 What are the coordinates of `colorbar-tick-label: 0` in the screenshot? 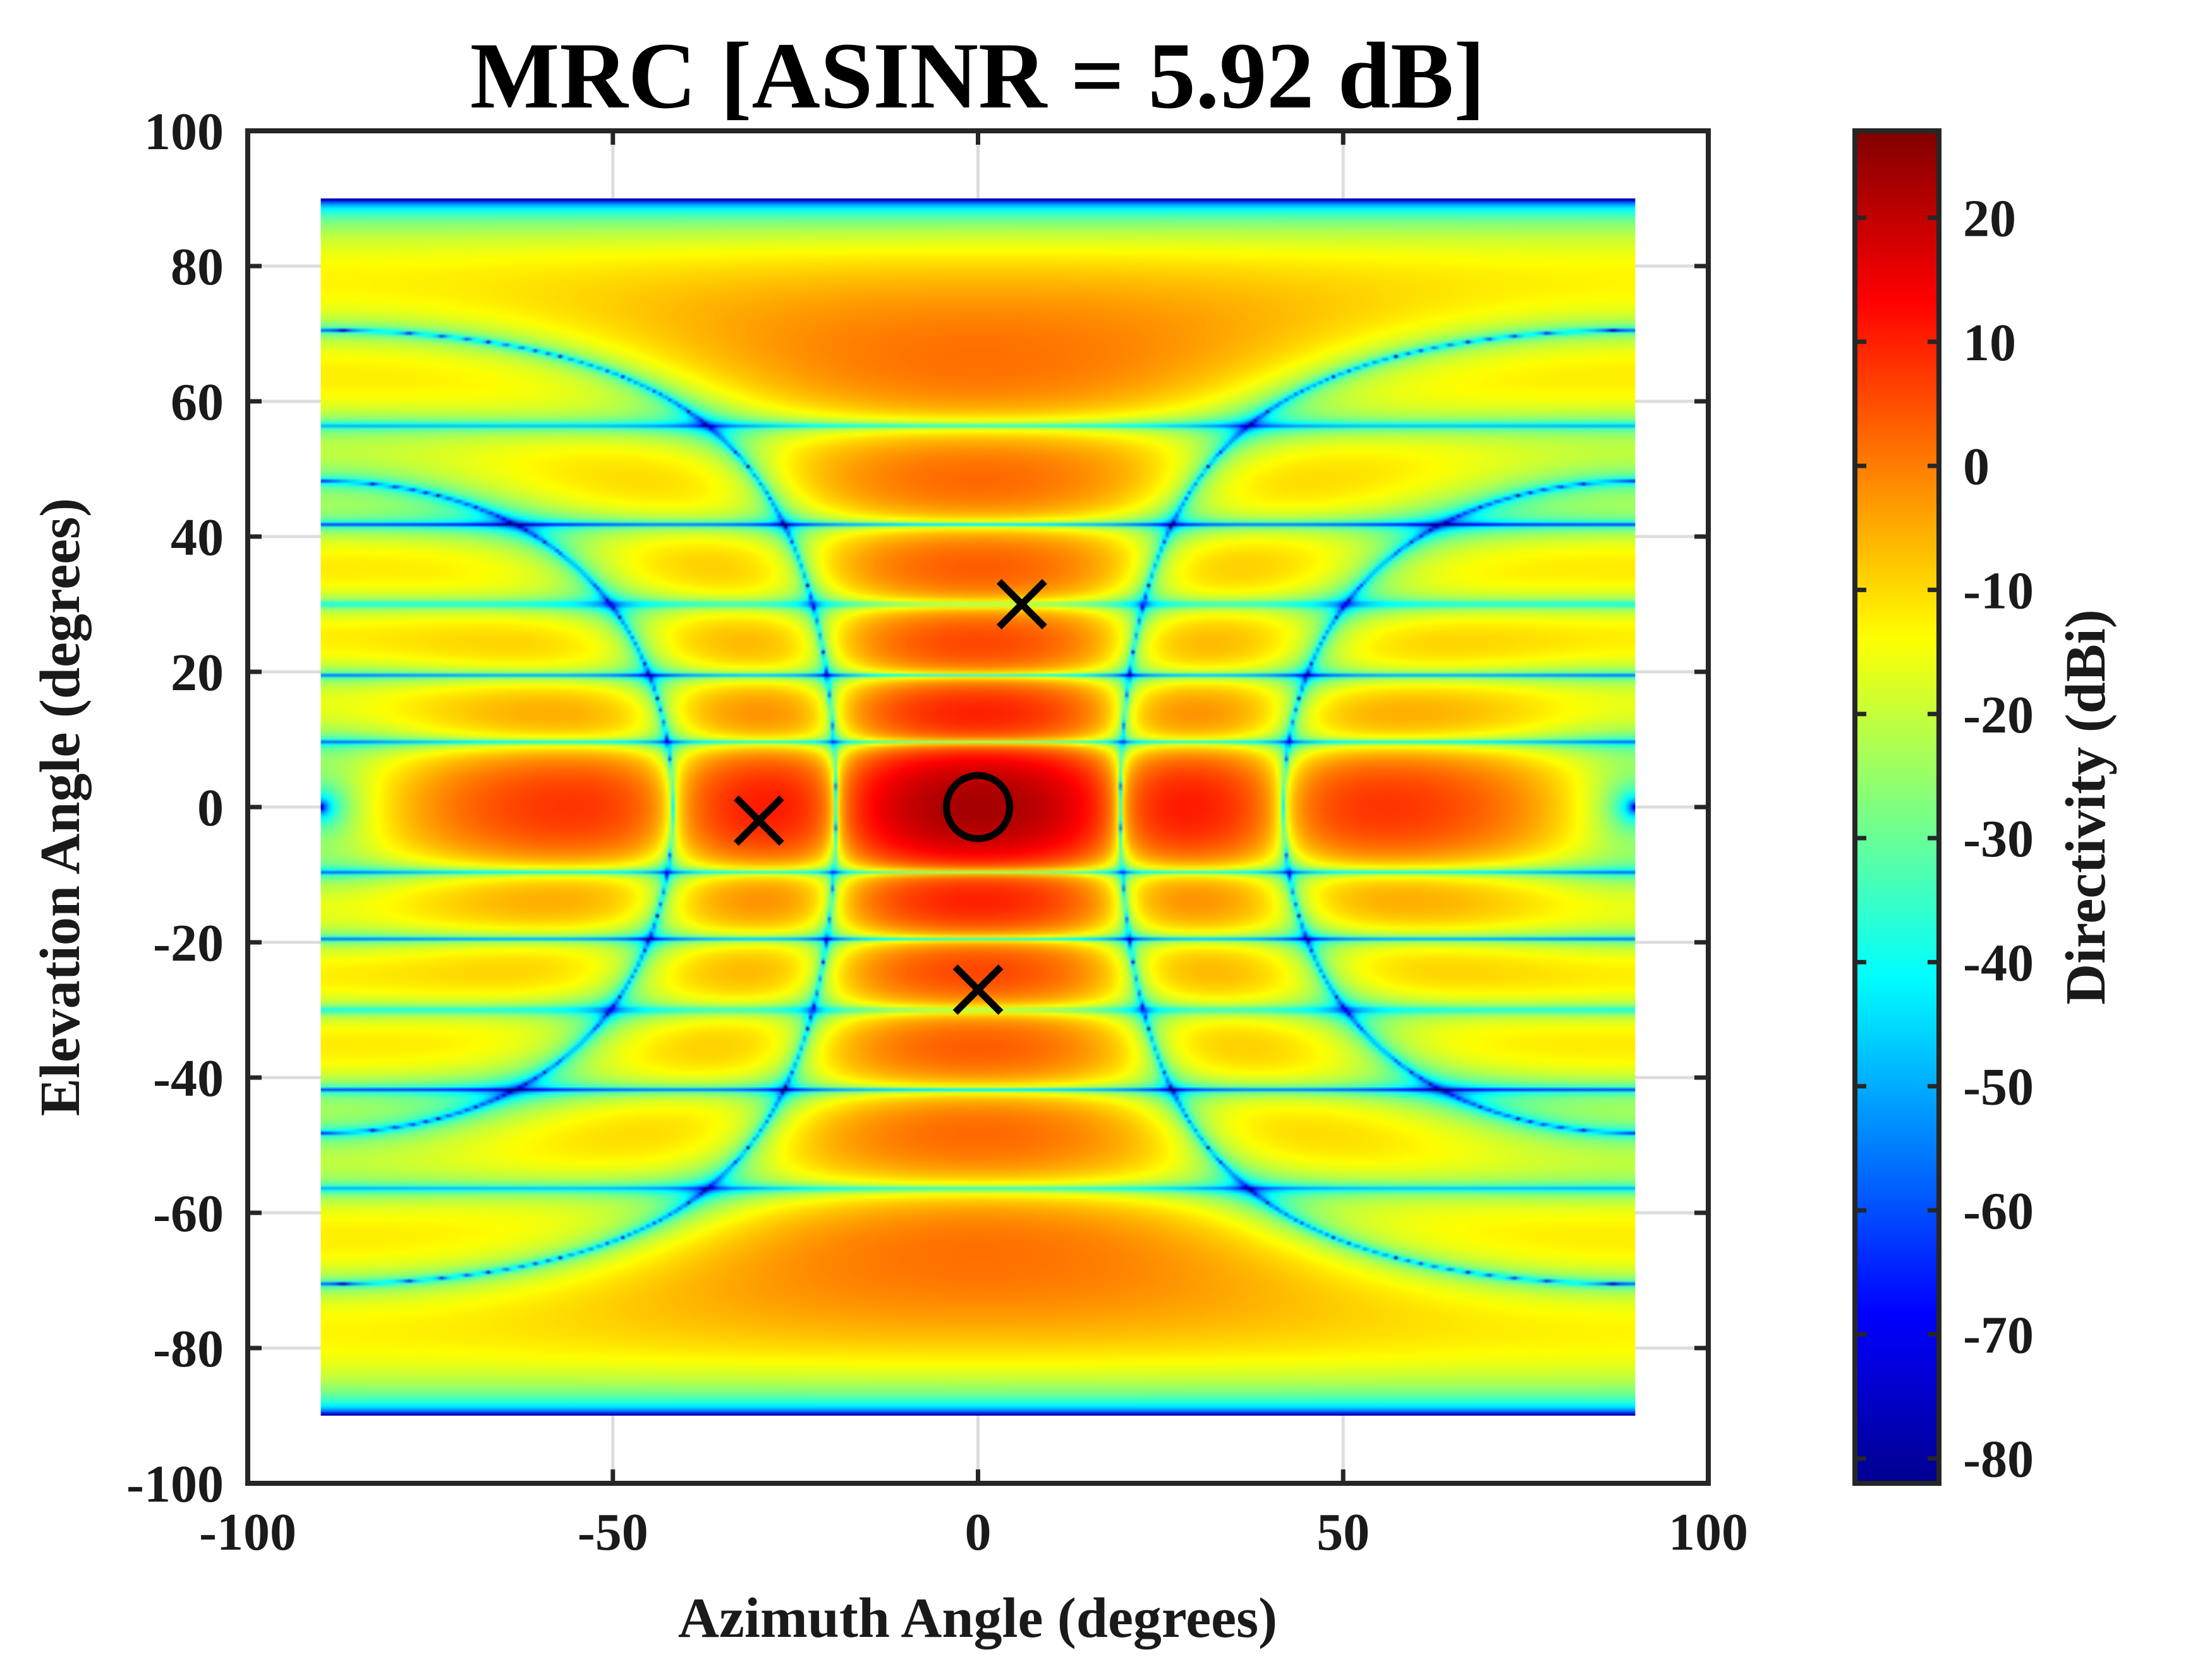 It's located at (1976, 466).